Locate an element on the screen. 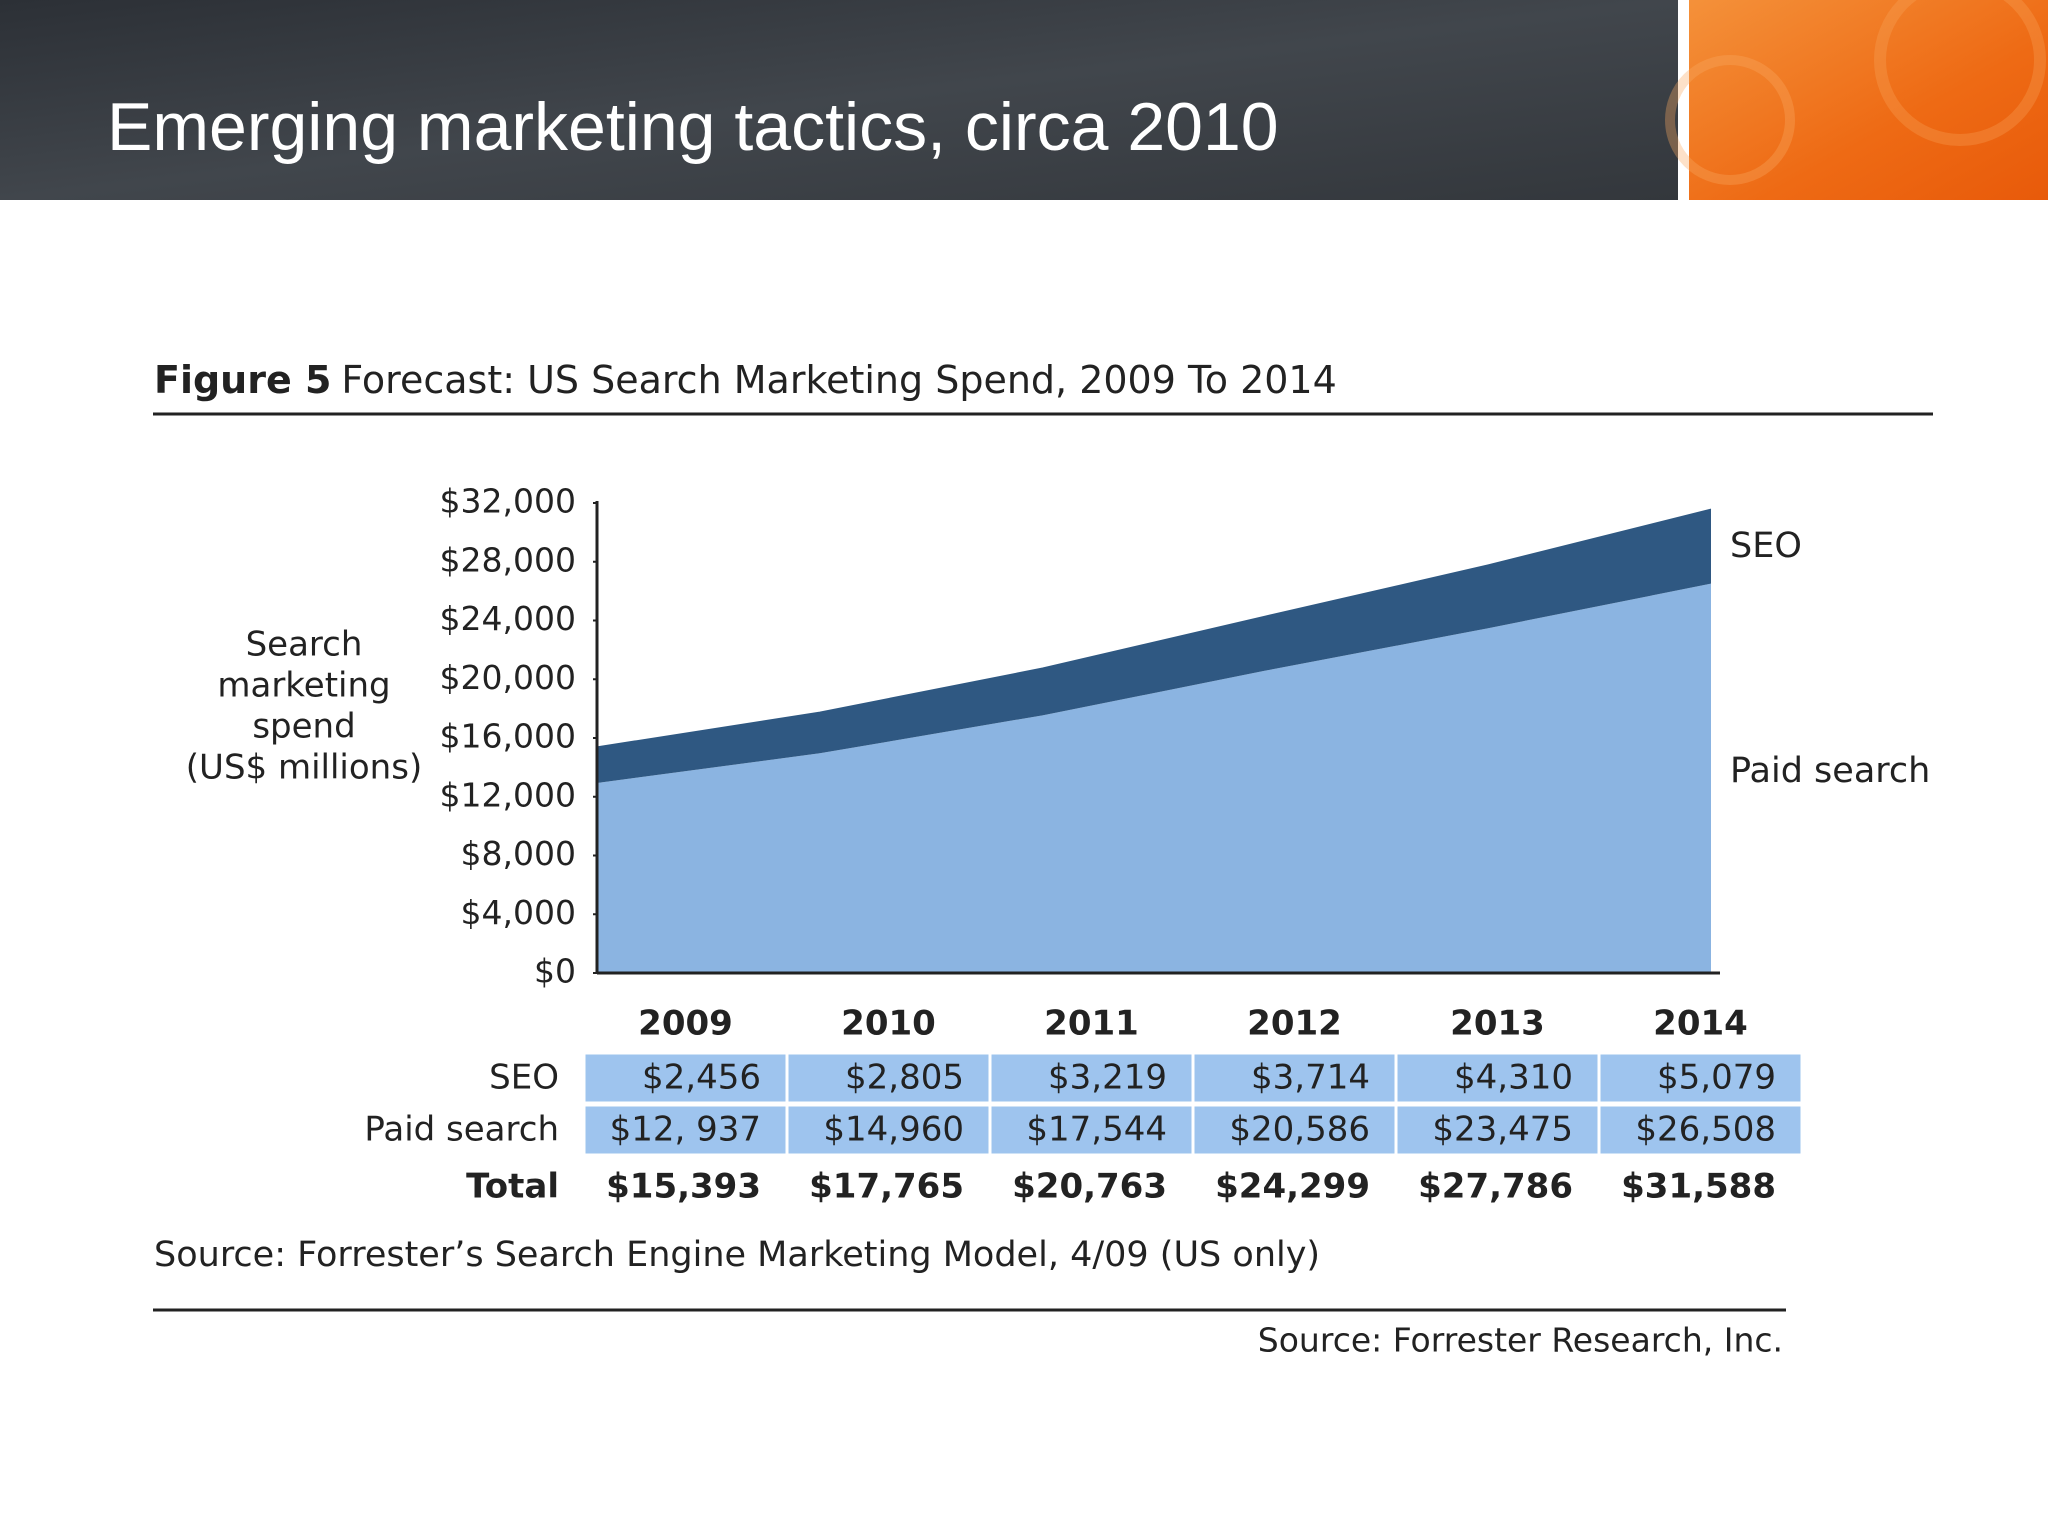 The width and height of the screenshot is (2048, 1536). y-tick-label: $20,000 is located at coordinates (508, 677).